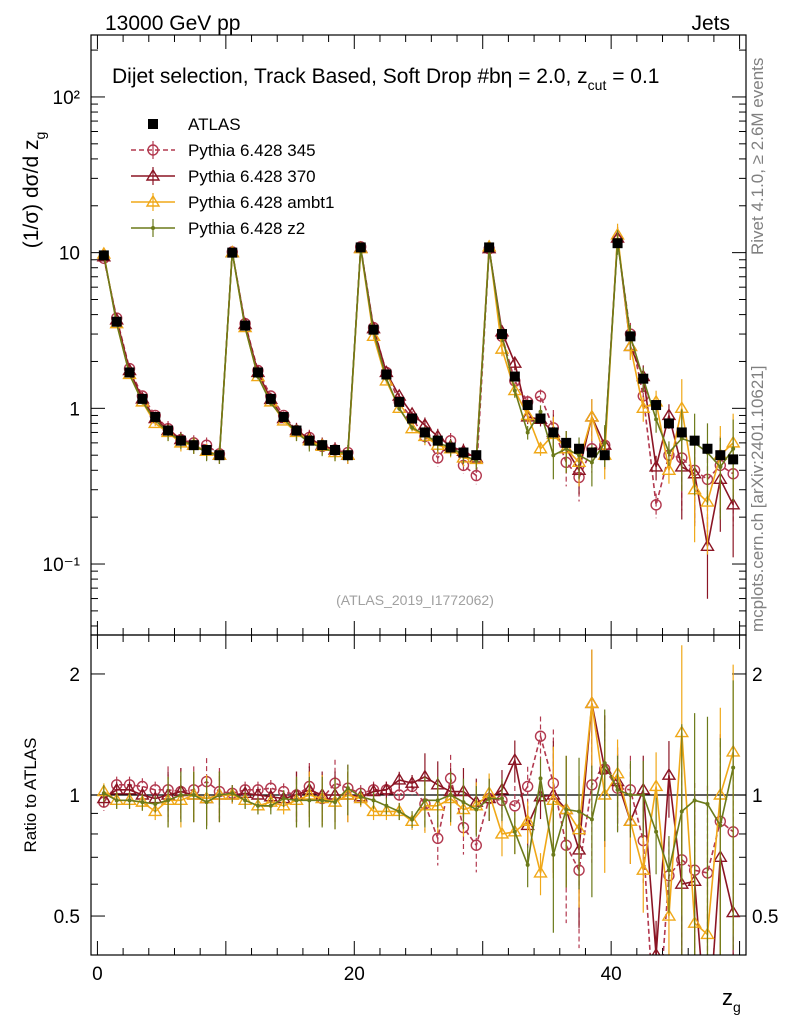 The height and width of the screenshot is (1029, 786). Describe the element at coordinates (214, 124) in the screenshot. I see `legend-label: ATLAS` at that location.